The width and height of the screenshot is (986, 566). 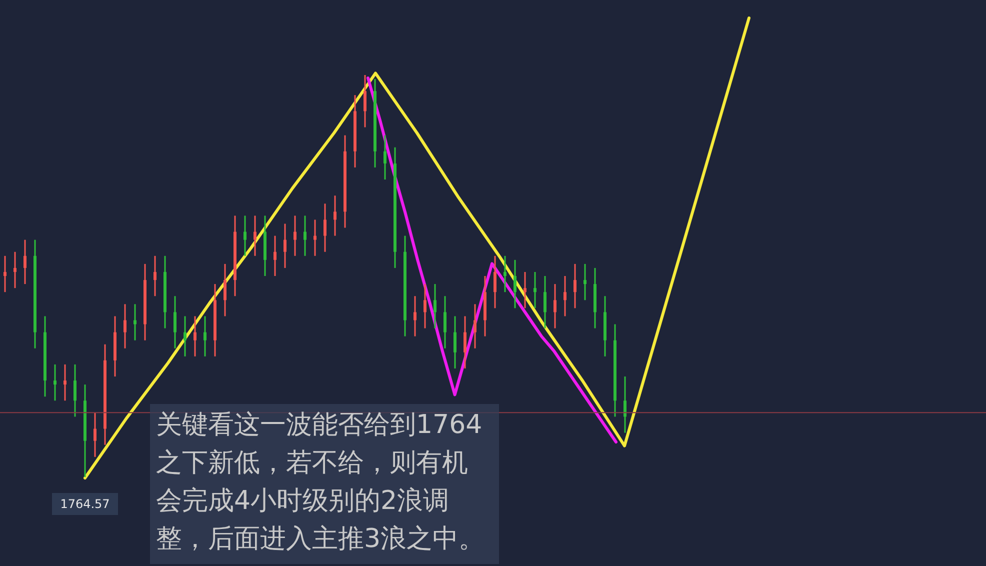 What do you see at coordinates (325, 484) in the screenshot?
I see `annotation: 关键看这一波能否给到1764之下新低，若不给，则有机会完成4小时级别的2浪调整，后面进入主推3浪之中。` at bounding box center [325, 484].